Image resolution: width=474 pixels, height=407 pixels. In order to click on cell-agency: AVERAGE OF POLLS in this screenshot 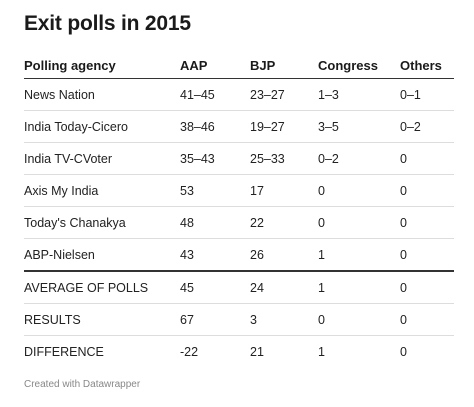, I will do `click(102, 287)`.